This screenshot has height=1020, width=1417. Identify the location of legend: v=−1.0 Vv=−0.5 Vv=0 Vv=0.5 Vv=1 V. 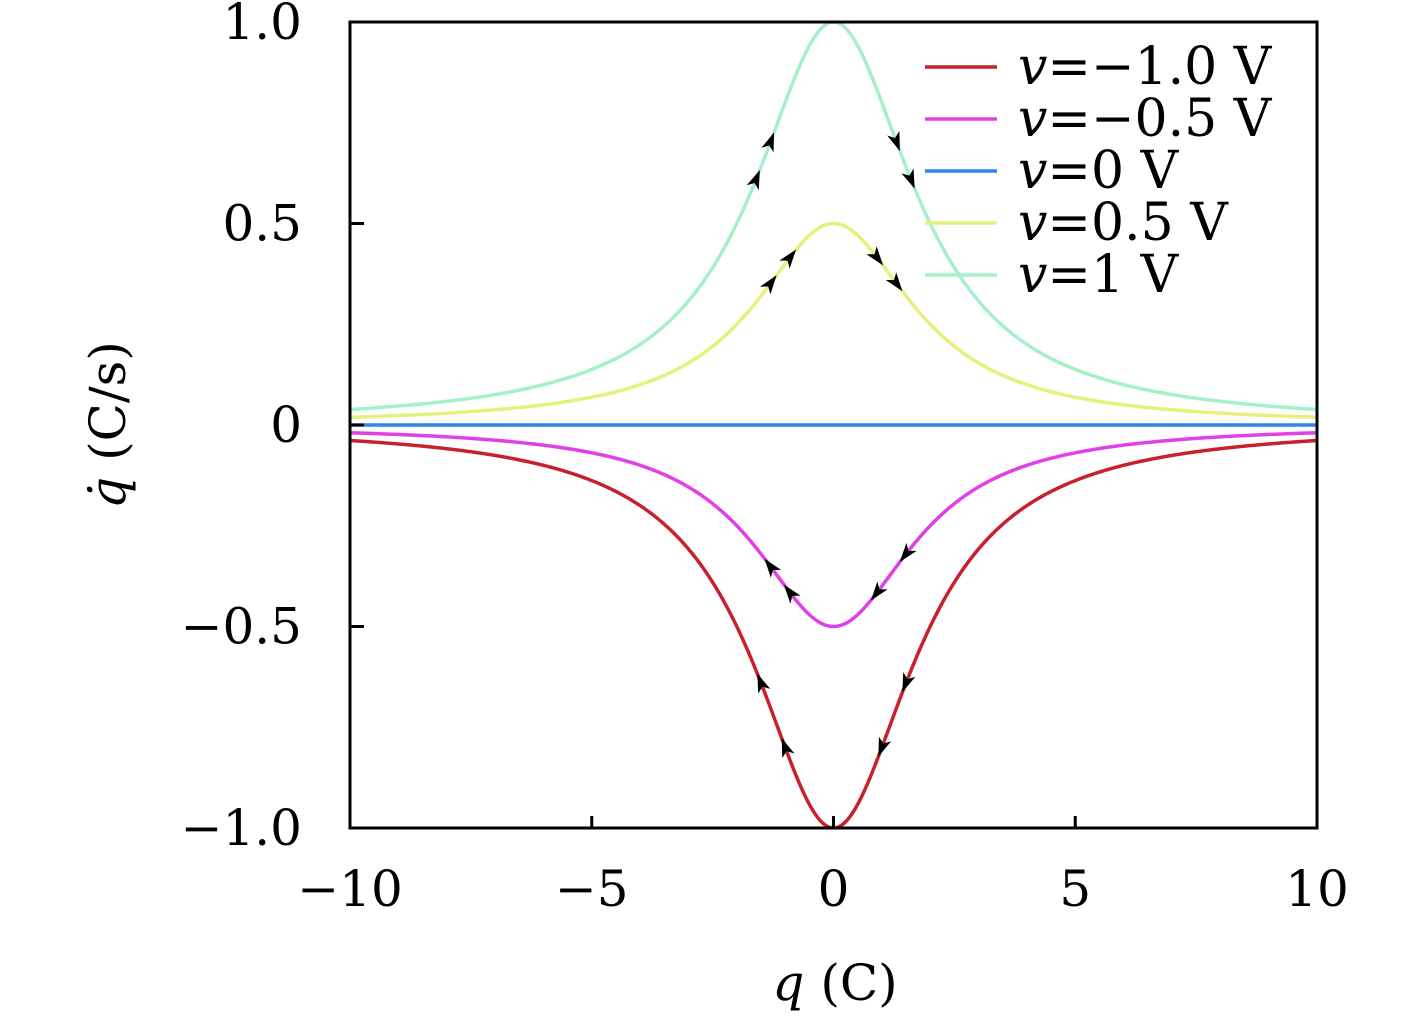
(1099, 171).